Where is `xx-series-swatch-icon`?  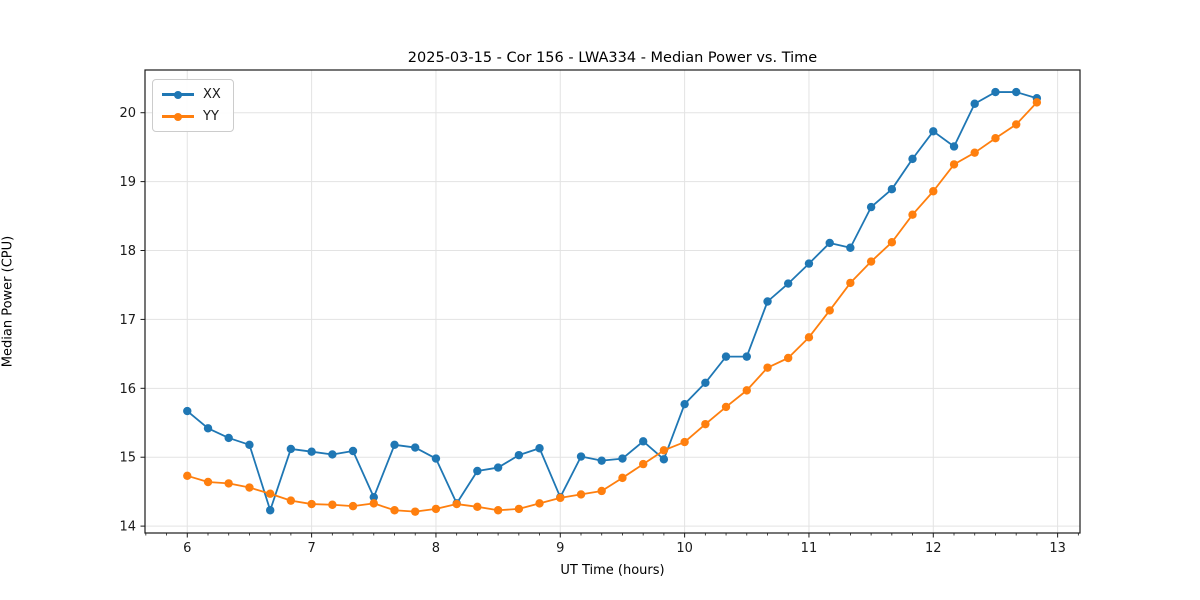
xx-series-swatch-icon is located at coordinates (178, 94).